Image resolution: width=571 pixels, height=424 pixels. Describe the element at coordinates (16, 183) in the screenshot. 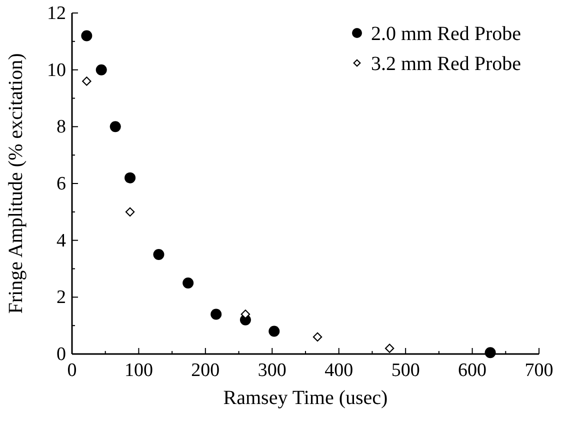

I see `y-axis-title: Fringe Amplitude (% excitation)` at that location.